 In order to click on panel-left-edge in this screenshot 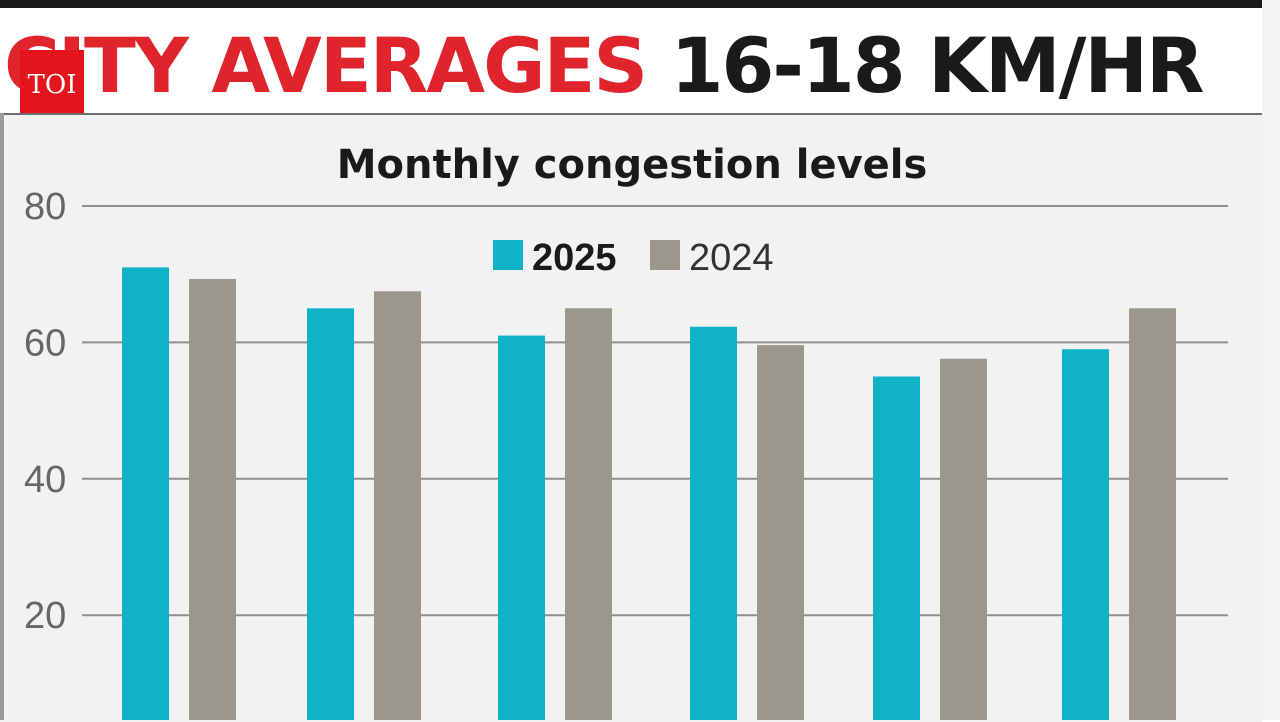, I will do `click(2, 416)`.